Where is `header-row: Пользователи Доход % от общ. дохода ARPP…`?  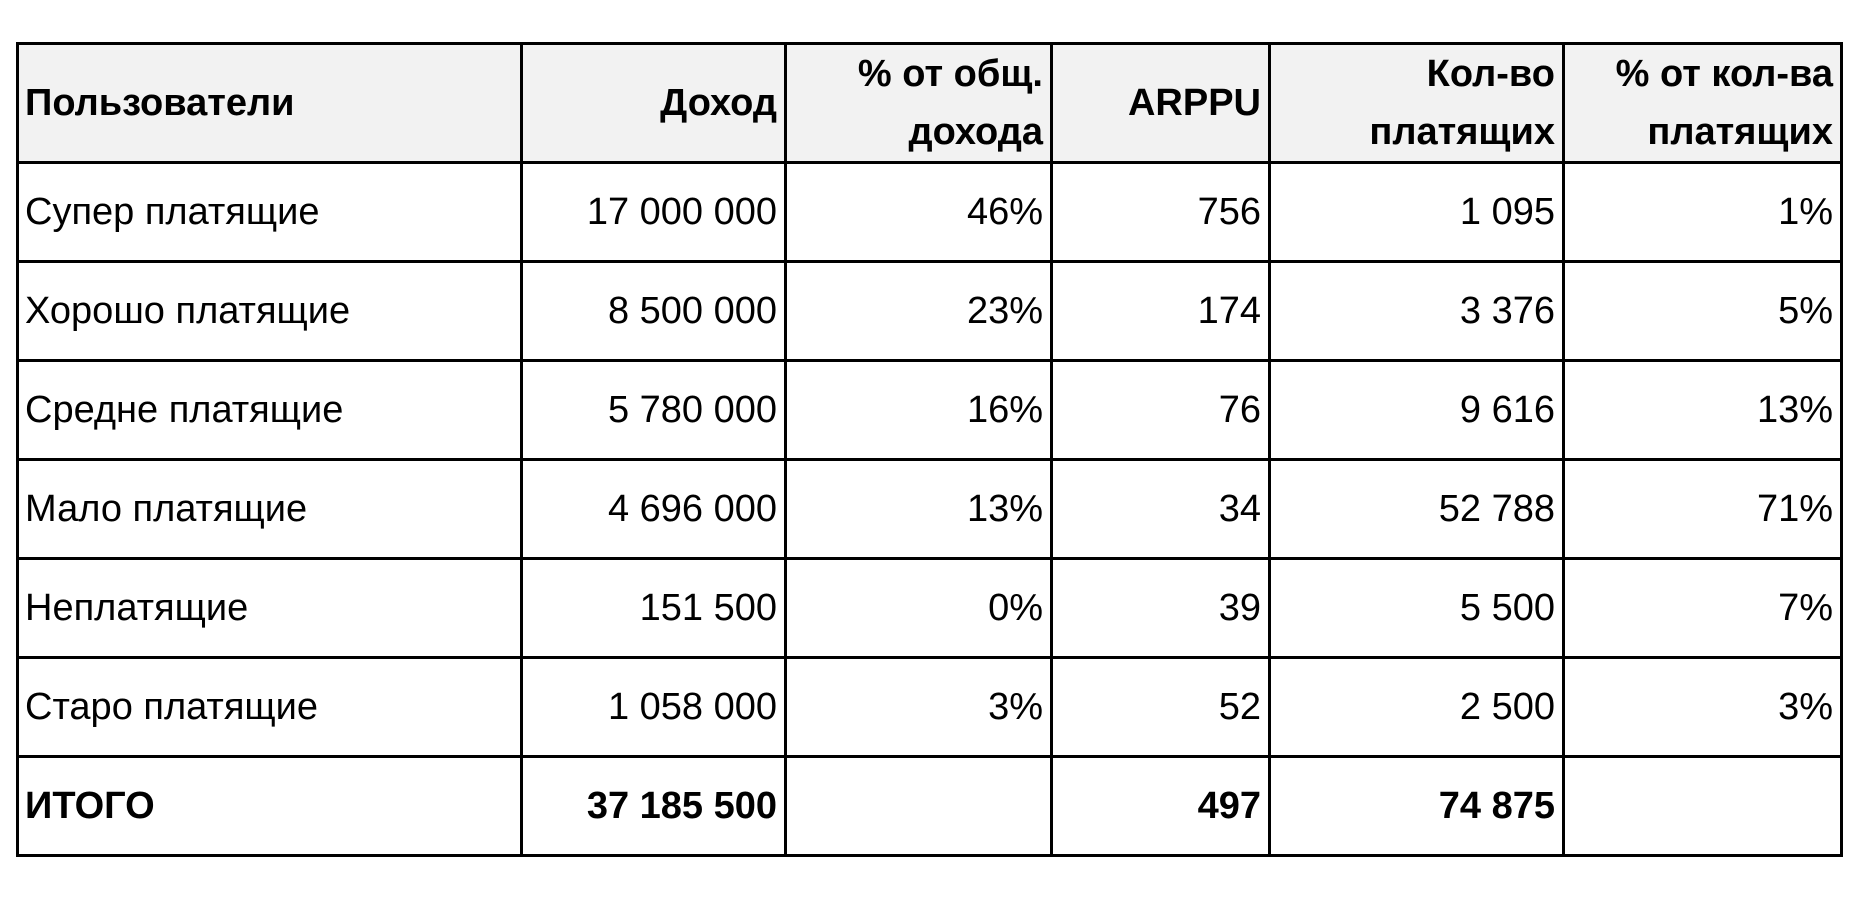 header-row: Пользователи Доход % от общ. дохода ARPP… is located at coordinates (929, 103).